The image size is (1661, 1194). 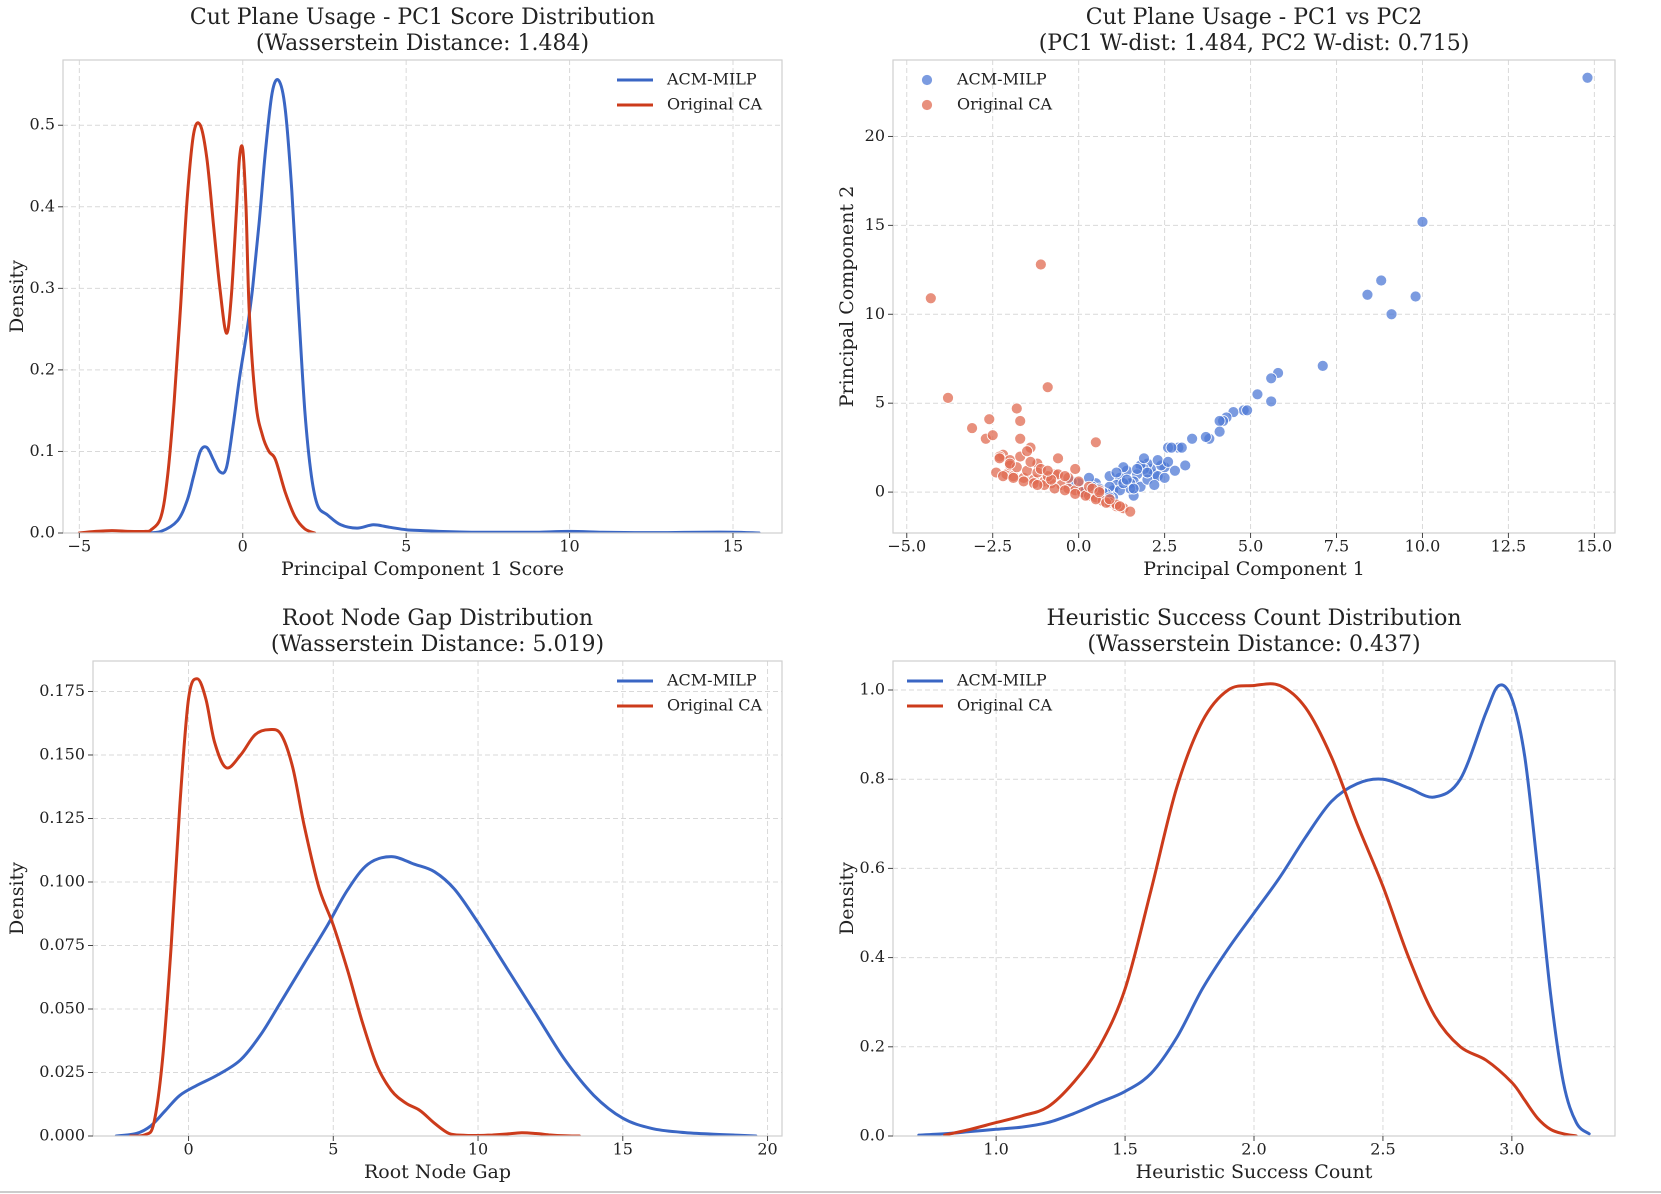 What do you see at coordinates (62, 690) in the screenshot?
I see `y-tick-label: 0.175` at bounding box center [62, 690].